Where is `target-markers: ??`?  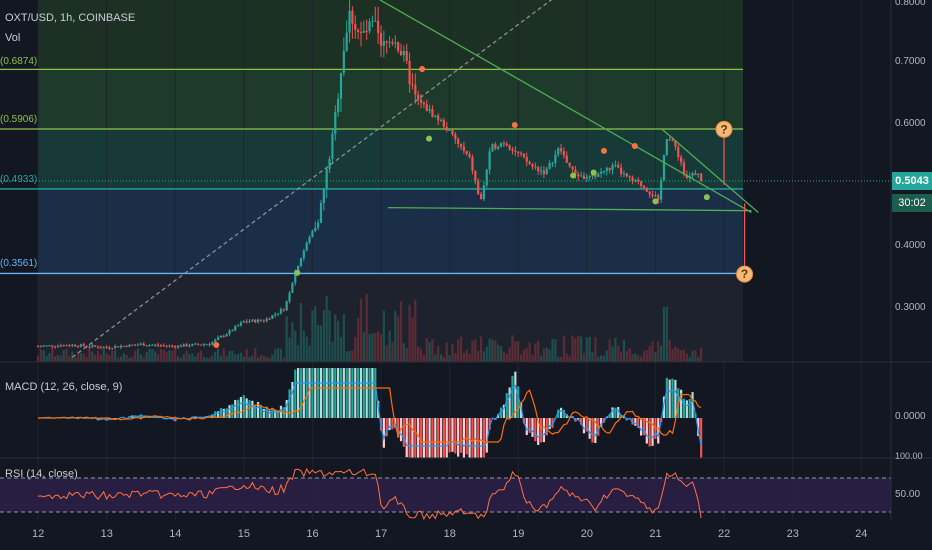 target-markers: ?? is located at coordinates (734, 201).